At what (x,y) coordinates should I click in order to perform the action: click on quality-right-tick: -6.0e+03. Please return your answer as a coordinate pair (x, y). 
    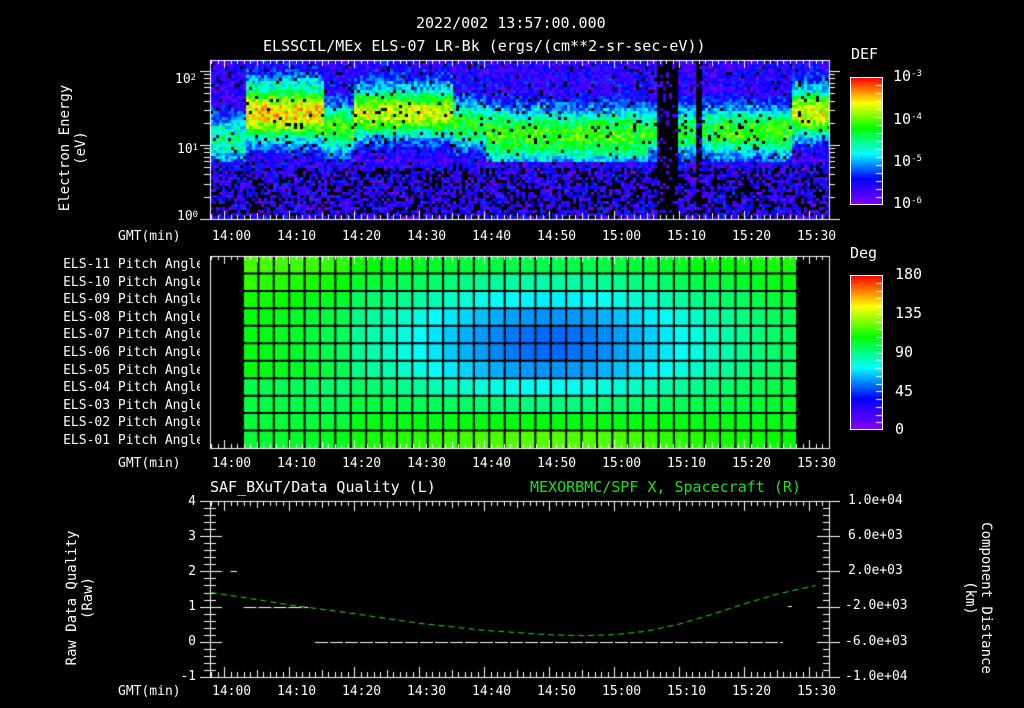
    Looking at the image, I should click on (876, 641).